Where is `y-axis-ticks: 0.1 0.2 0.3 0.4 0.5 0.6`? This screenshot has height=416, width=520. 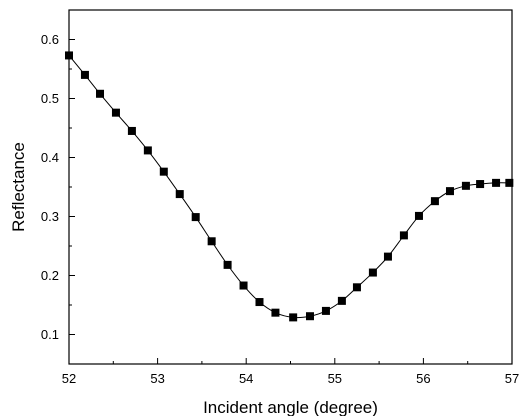 y-axis-ticks: 0.1 0.2 0.3 0.4 0.5 0.6 is located at coordinates (58, 175).